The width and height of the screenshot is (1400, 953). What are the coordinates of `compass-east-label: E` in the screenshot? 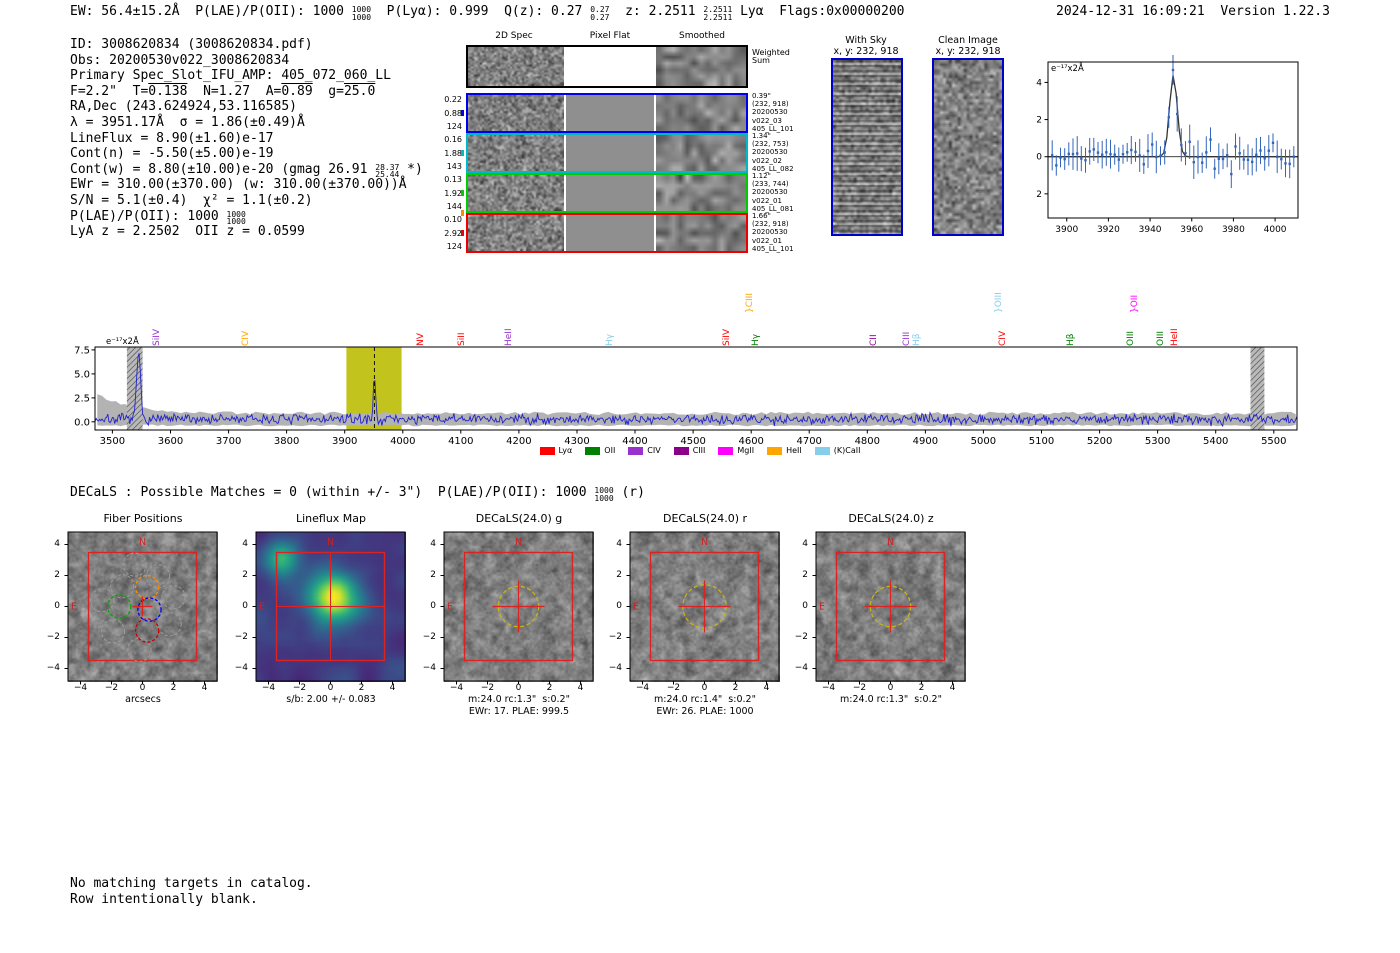 It's located at (74, 607).